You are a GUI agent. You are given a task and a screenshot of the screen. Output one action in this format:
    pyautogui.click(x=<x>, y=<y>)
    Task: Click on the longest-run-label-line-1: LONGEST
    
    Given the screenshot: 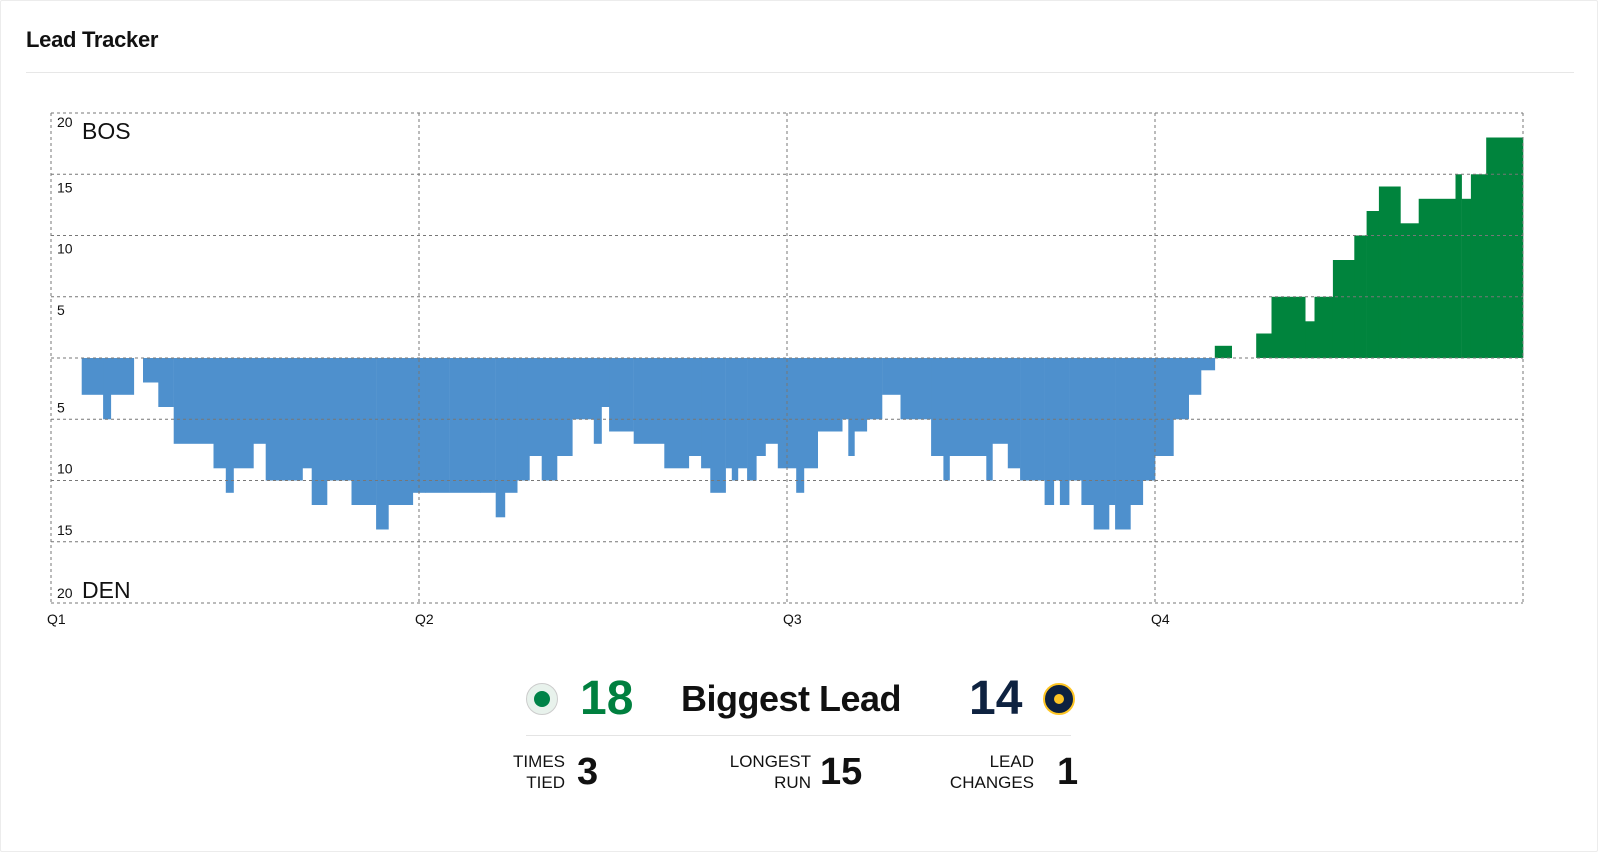 What is the action you would take?
    pyautogui.click(x=770, y=761)
    